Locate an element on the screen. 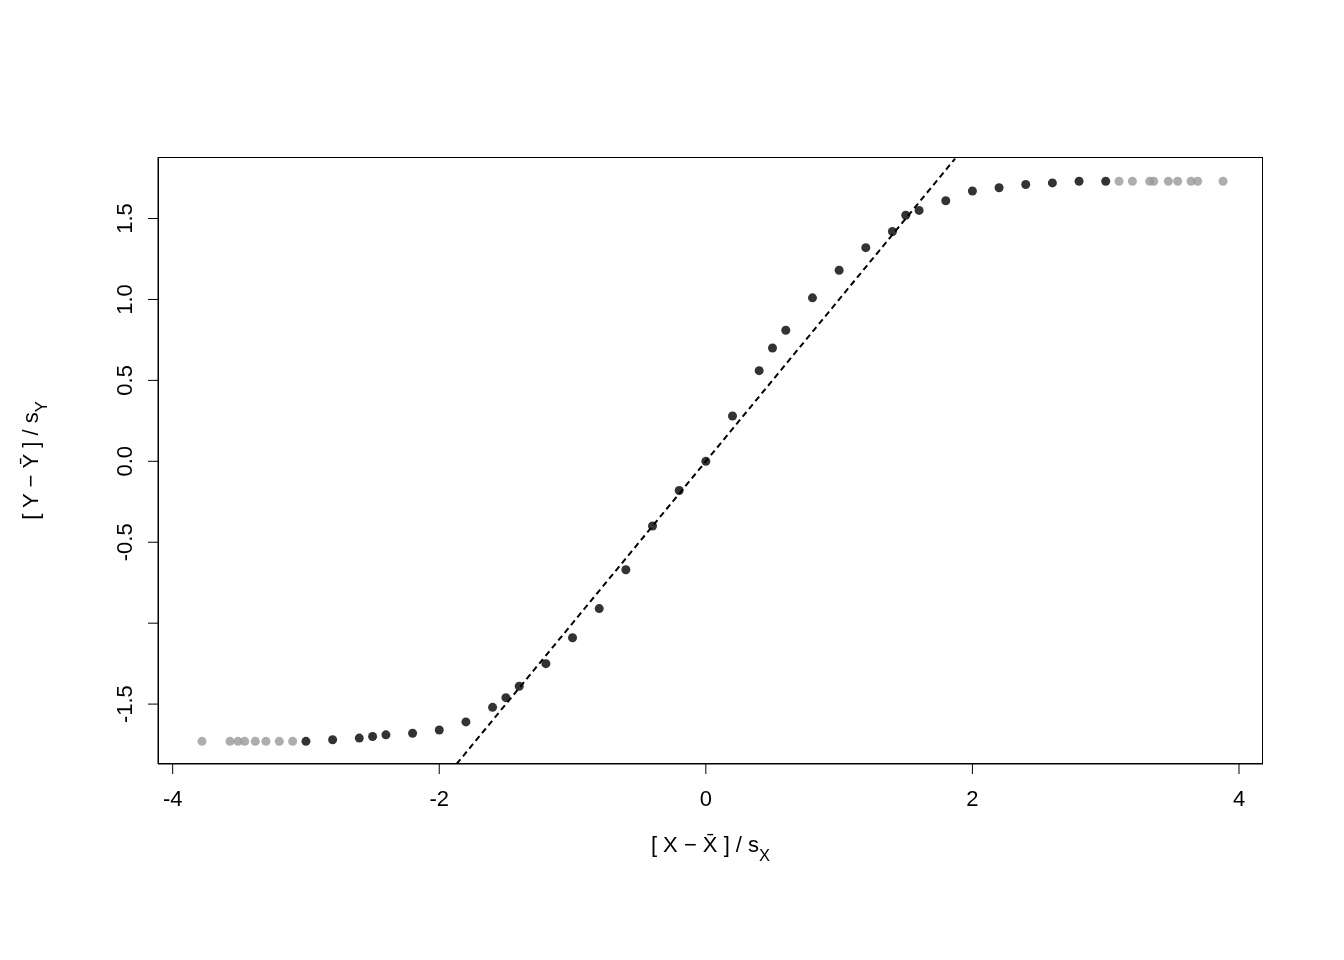 The width and height of the screenshot is (1344, 960). x-tick-label: 2 is located at coordinates (972, 798).